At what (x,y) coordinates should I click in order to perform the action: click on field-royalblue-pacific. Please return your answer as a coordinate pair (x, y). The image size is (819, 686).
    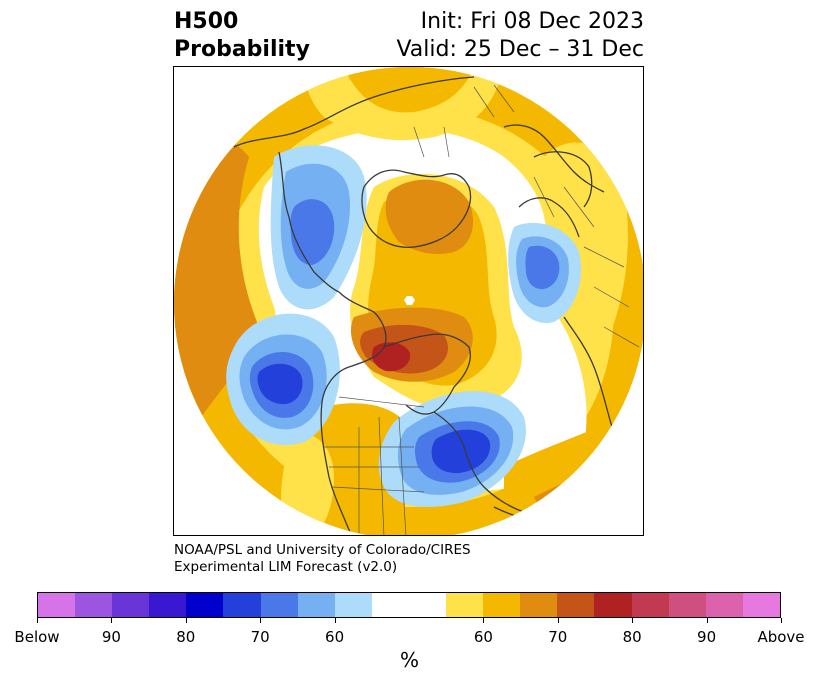
    Looking at the image, I should click on (280, 384).